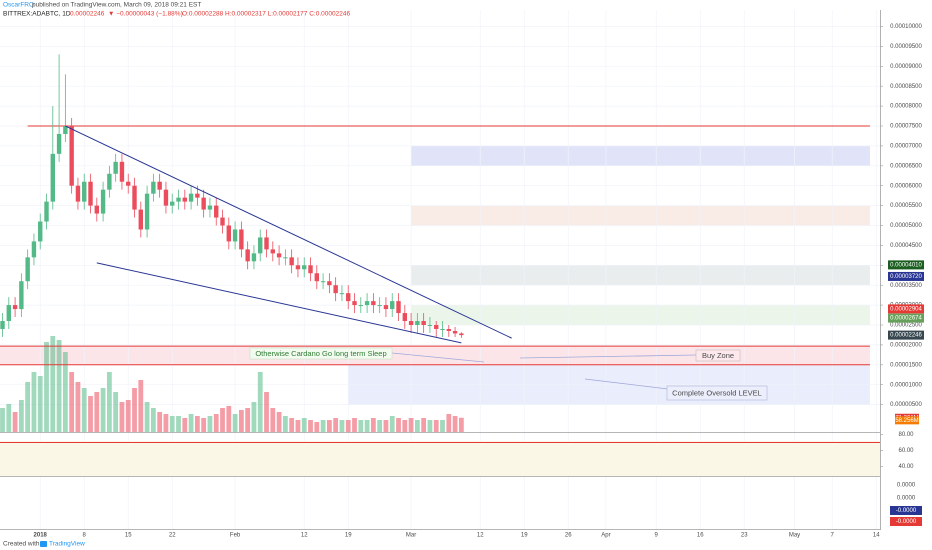  I want to click on macd-badge, so click(906, 521).